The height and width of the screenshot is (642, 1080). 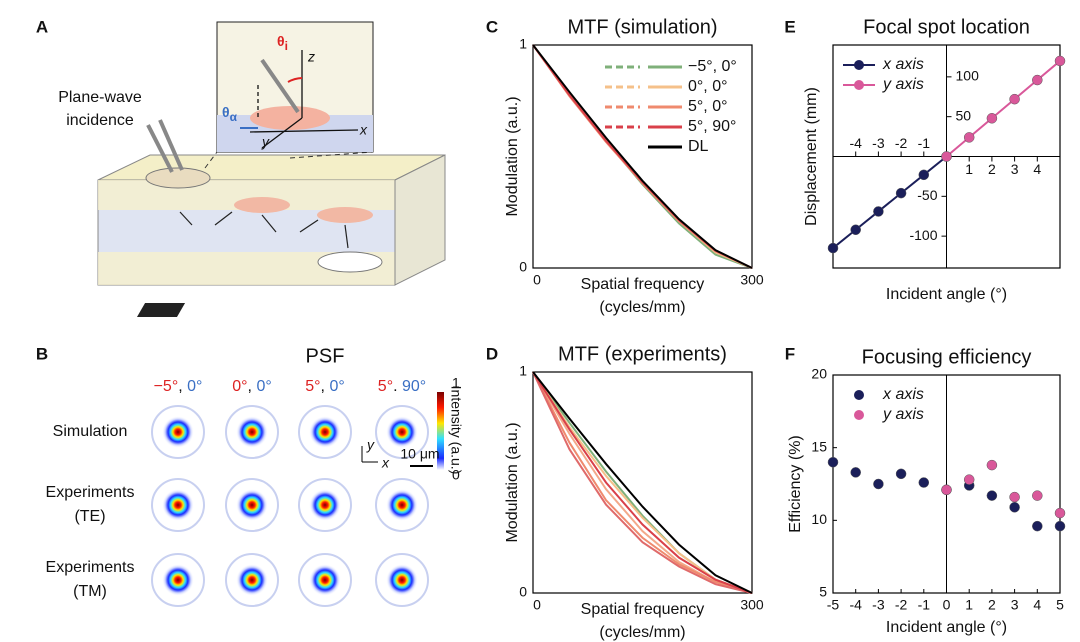 What do you see at coordinates (370, 445) in the screenshot?
I see `axes-icon-y: y` at bounding box center [370, 445].